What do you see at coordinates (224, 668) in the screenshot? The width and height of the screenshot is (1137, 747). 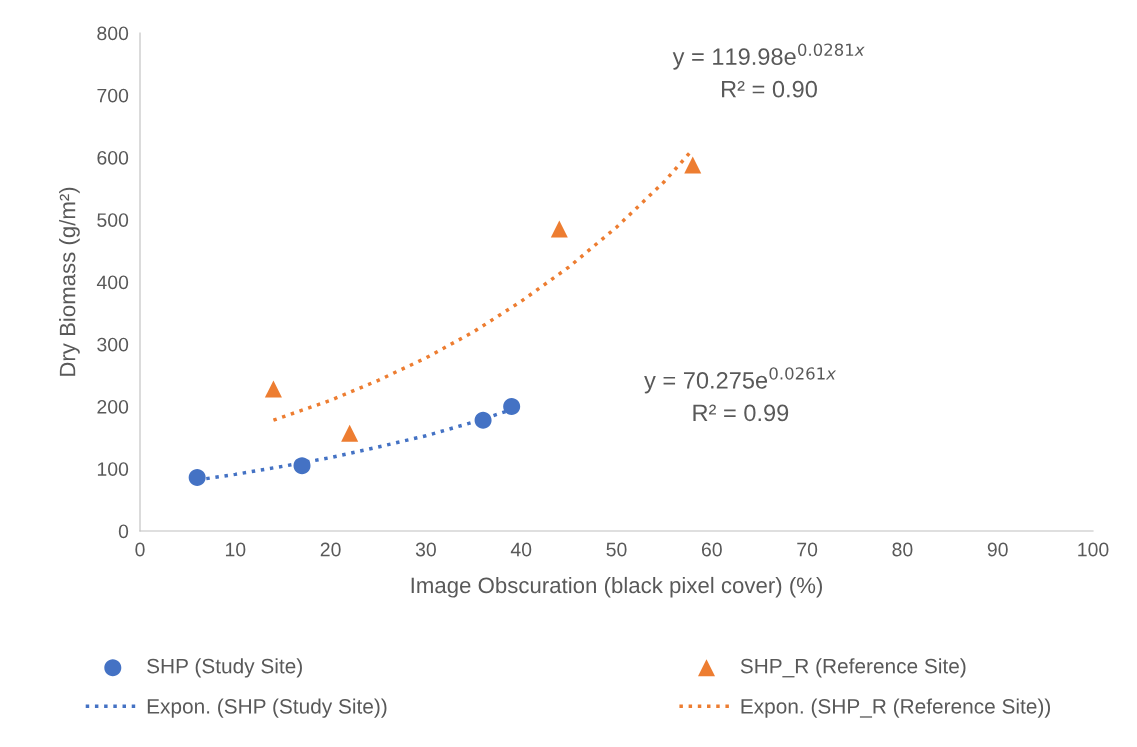 I see `legend-label: SHP (Study Site)` at bounding box center [224, 668].